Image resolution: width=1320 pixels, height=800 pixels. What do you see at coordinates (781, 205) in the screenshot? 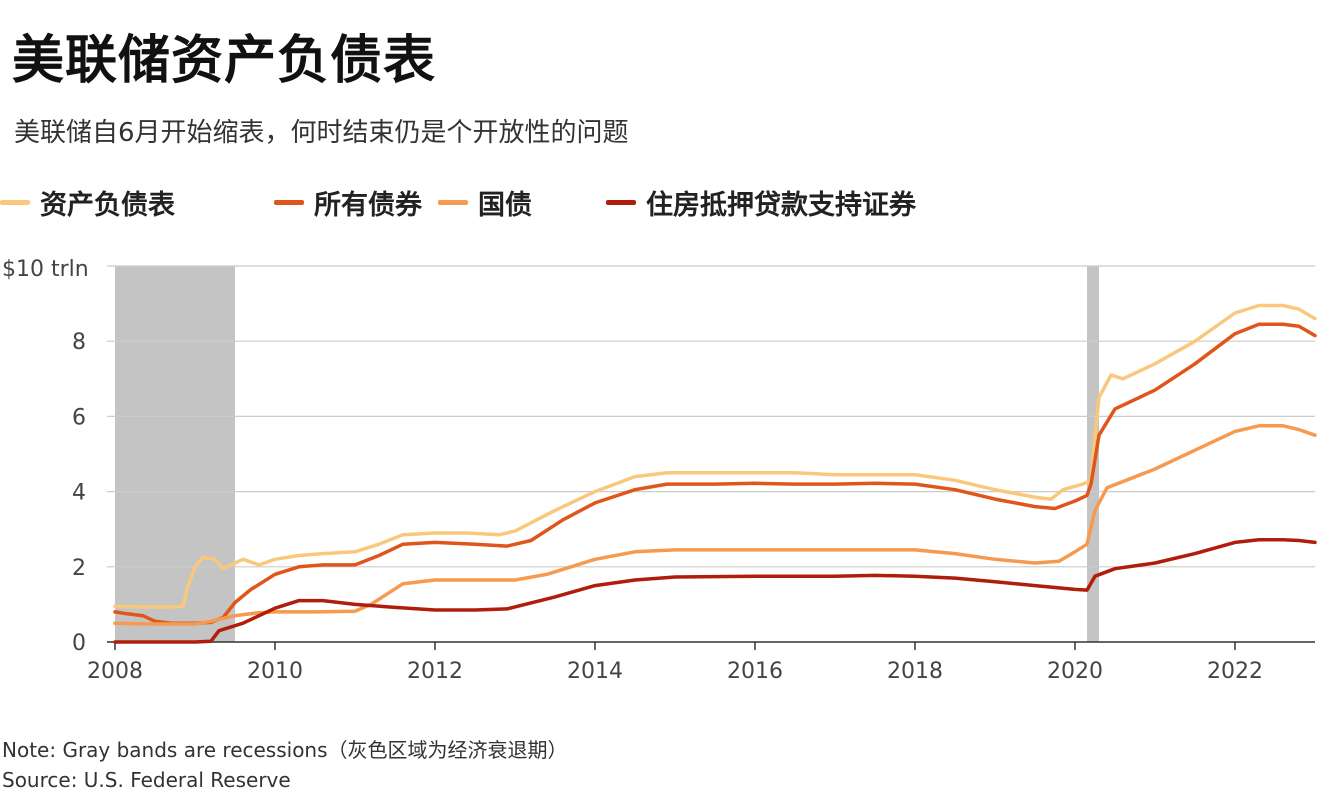
I see `legend-label-mbs: 住房抵押贷款支持证券` at bounding box center [781, 205].